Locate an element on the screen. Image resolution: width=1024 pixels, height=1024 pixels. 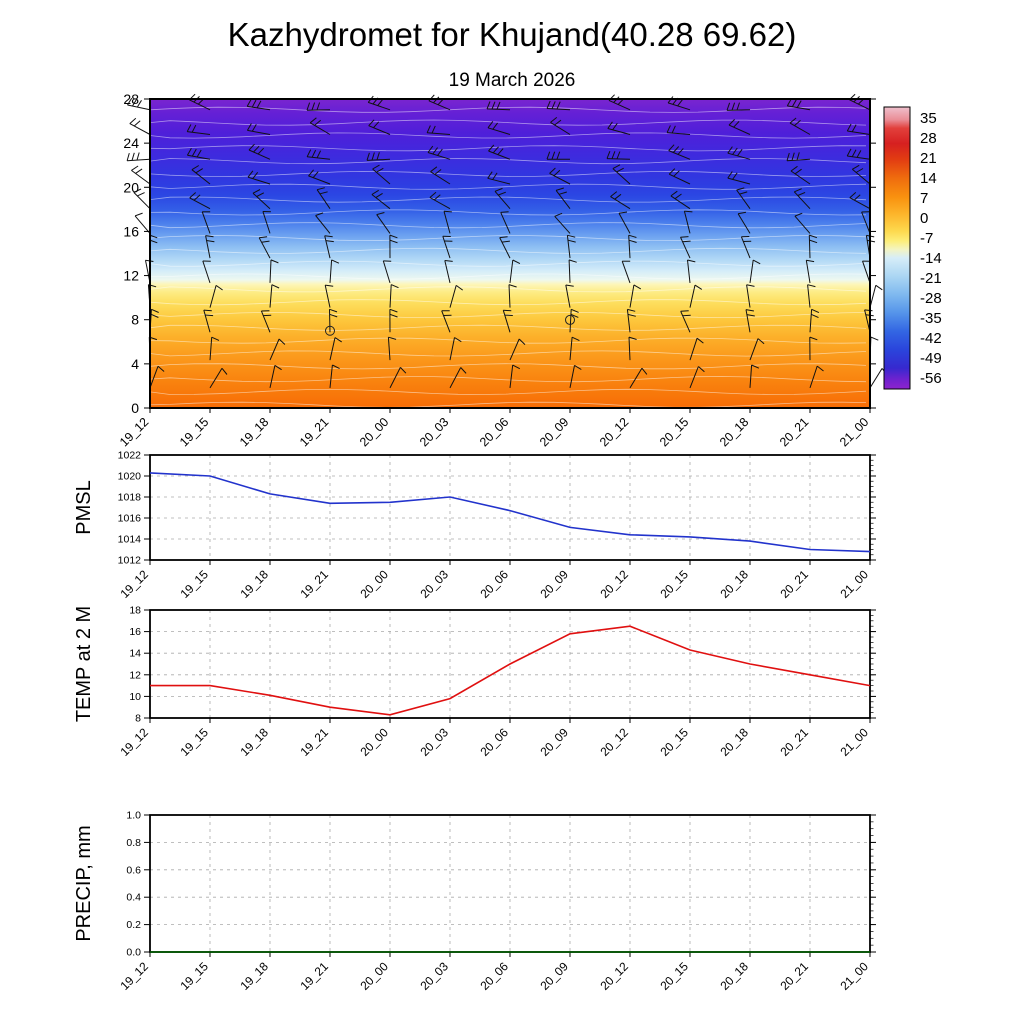
y-tick-label: 8 is located at coordinates (138, 719).